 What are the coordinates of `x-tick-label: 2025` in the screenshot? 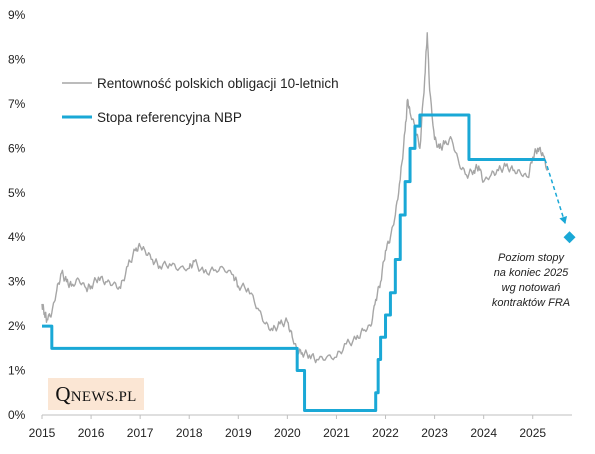 It's located at (532, 433).